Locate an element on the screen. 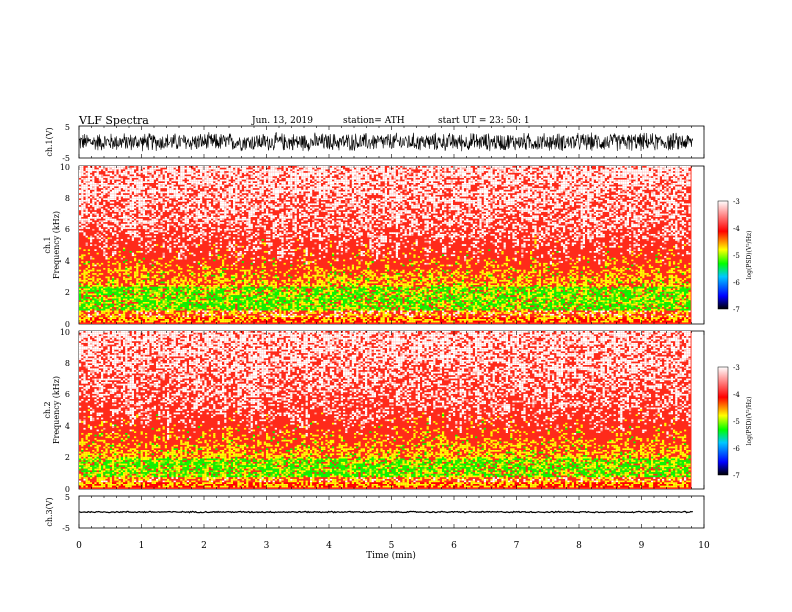  ch2-cb-tick-m5: -5 is located at coordinates (736, 422).